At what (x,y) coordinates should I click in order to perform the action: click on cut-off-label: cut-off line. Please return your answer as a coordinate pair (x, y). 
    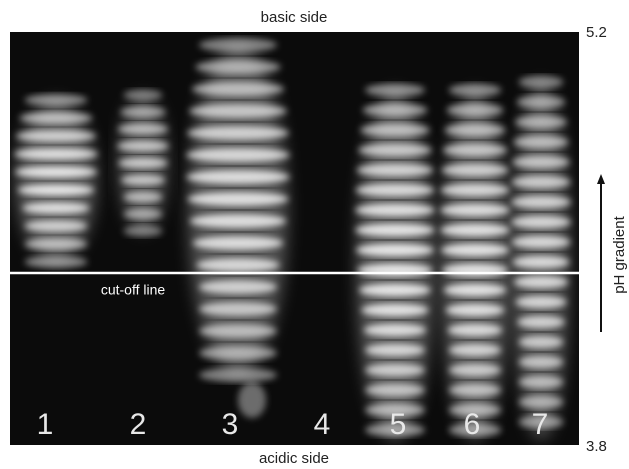
    Looking at the image, I should click on (133, 290).